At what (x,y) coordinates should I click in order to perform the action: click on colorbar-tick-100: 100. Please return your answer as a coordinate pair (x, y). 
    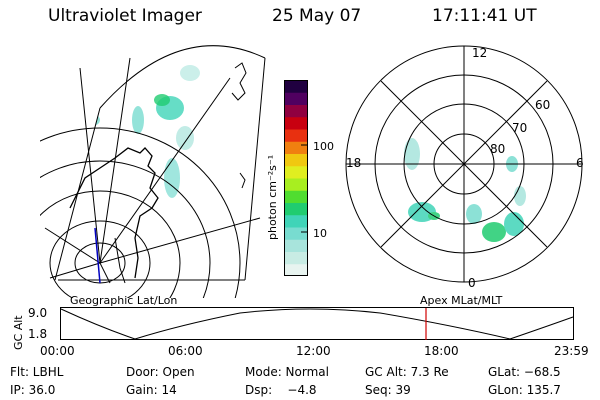
    Looking at the image, I should click on (323, 146).